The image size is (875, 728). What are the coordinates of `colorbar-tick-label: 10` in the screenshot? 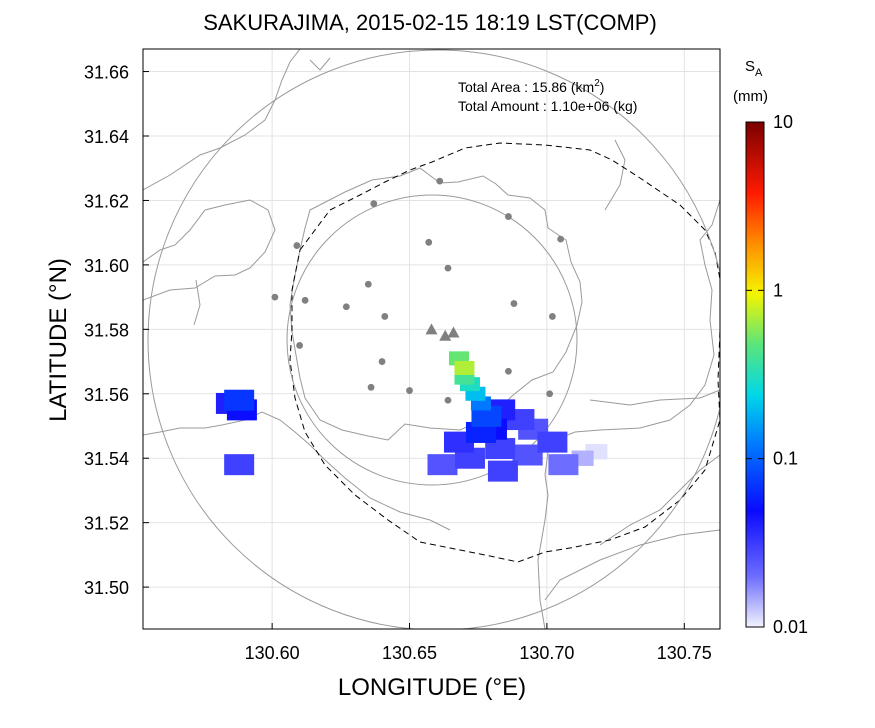 It's located at (783, 122).